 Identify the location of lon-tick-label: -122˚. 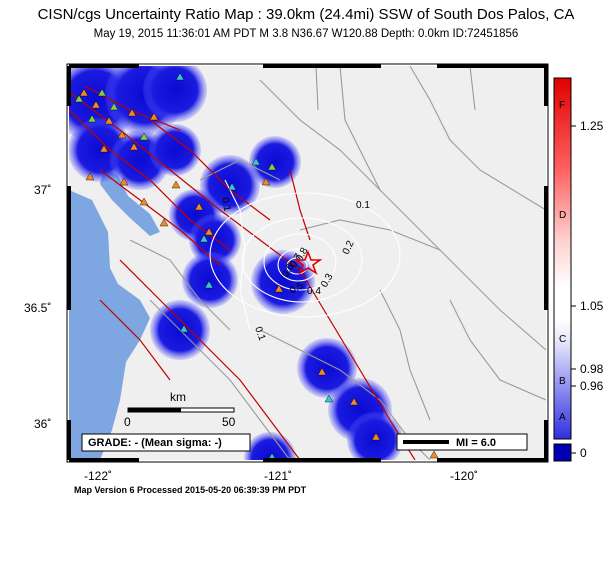
(98, 476).